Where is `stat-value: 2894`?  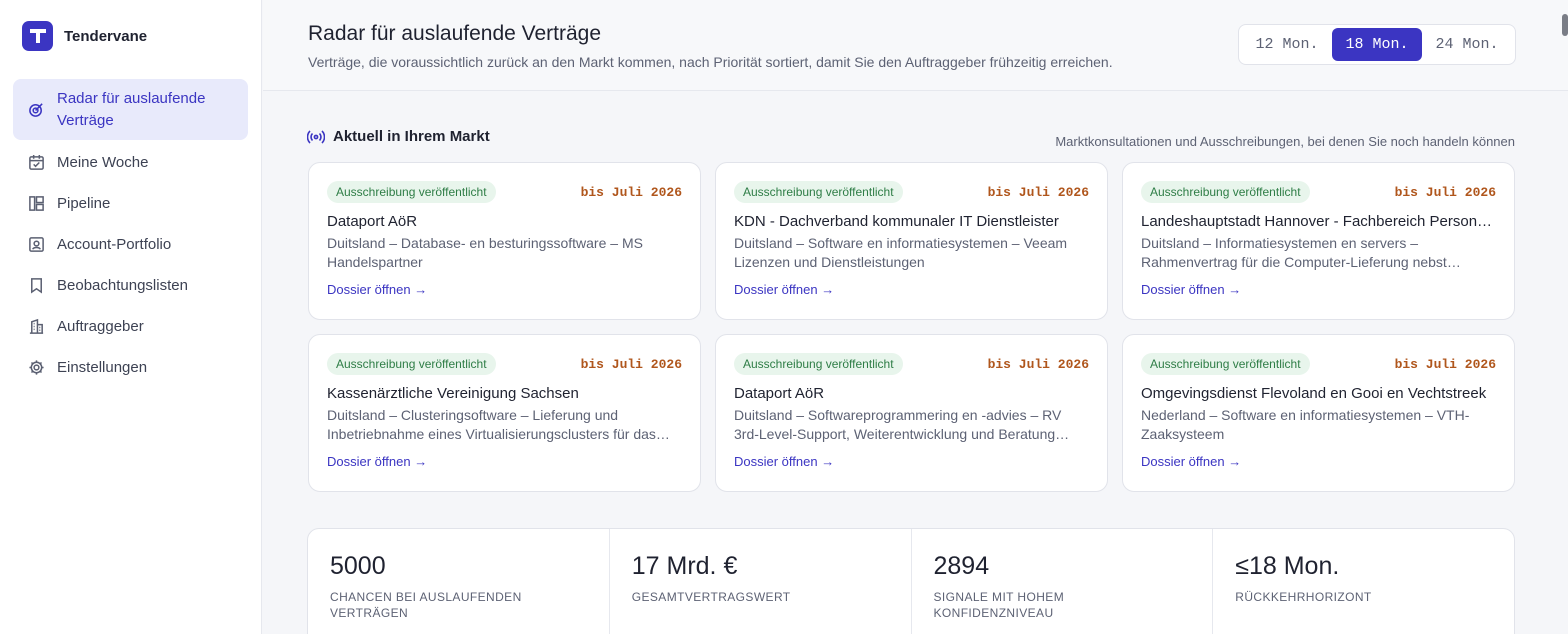
stat-value: 2894 is located at coordinates (961, 566).